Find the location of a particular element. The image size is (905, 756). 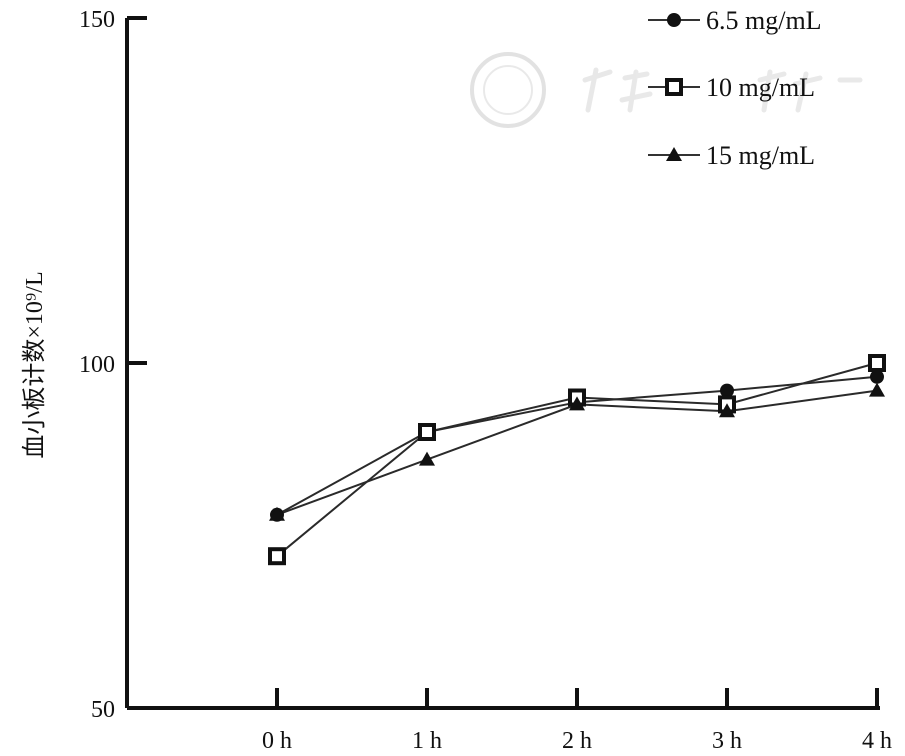

watermark-brush-strokes is located at coordinates (722, 90).